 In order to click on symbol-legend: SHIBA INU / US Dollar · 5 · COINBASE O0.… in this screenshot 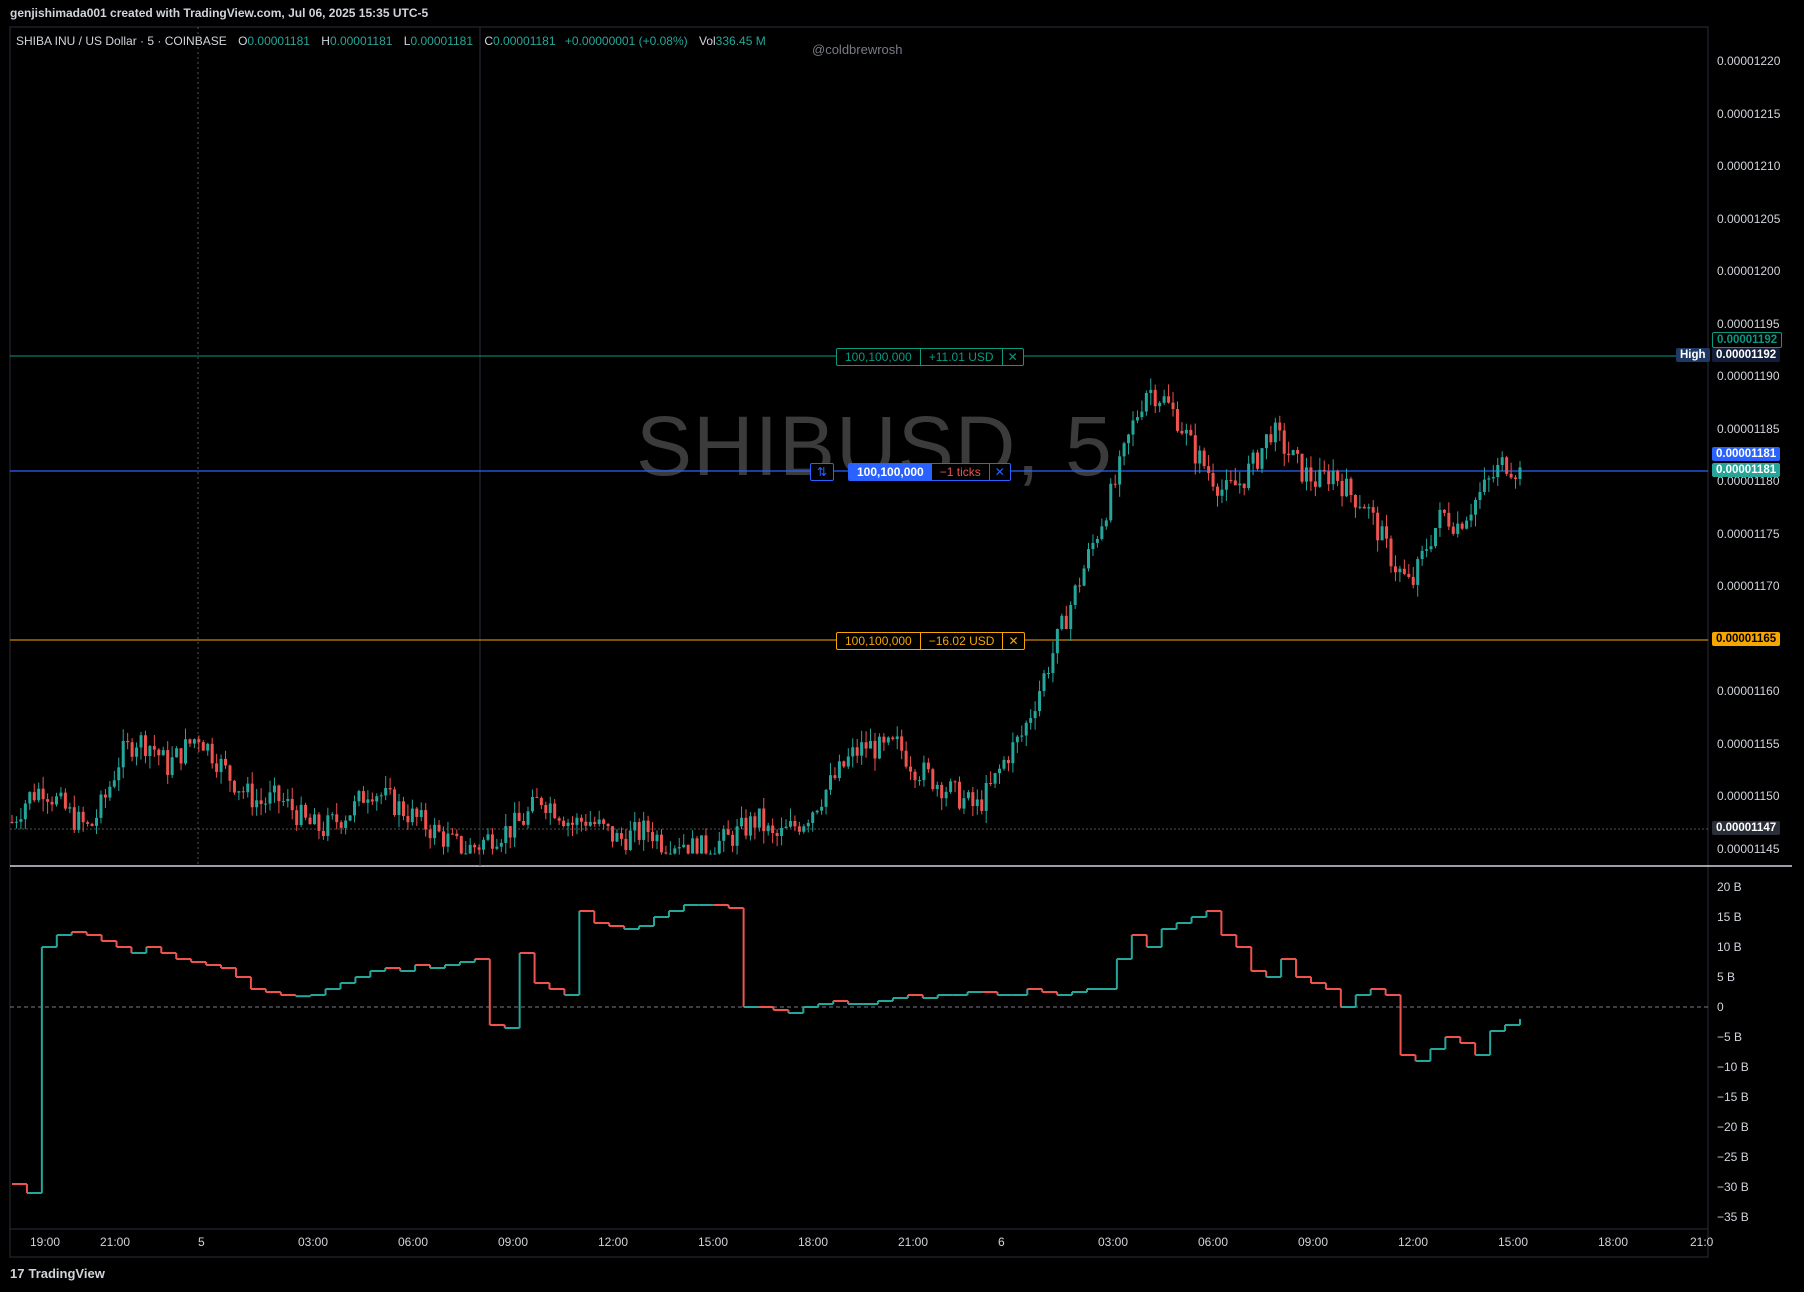, I will do `click(391, 41)`.